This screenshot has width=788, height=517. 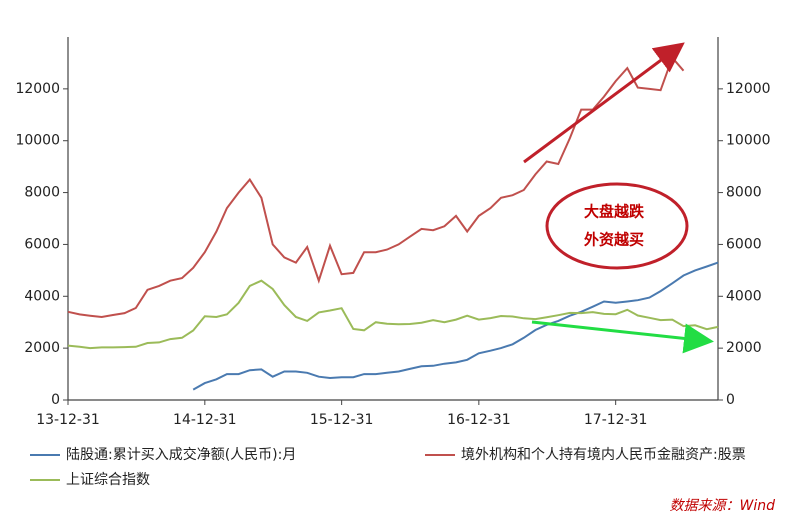 I want to click on x-tick-label: 17-12-31, so click(x=616, y=420).